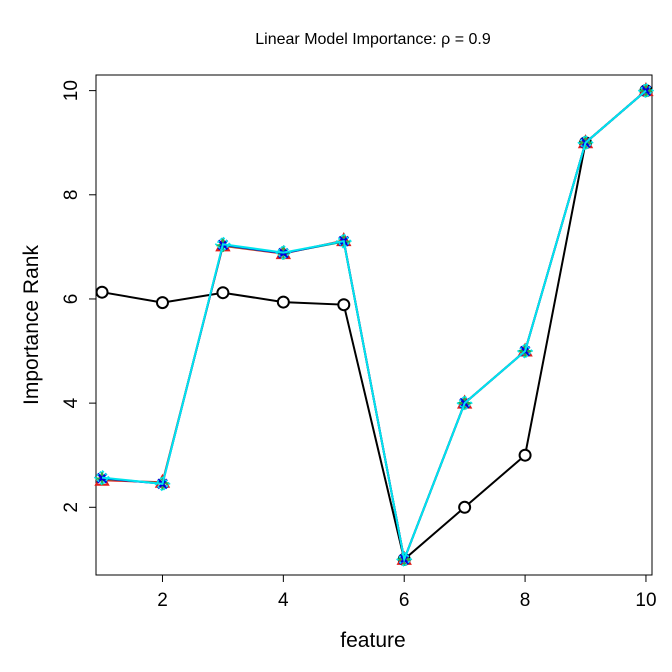  Describe the element at coordinates (71, 90) in the screenshot. I see `y-tick-label: 10` at that location.